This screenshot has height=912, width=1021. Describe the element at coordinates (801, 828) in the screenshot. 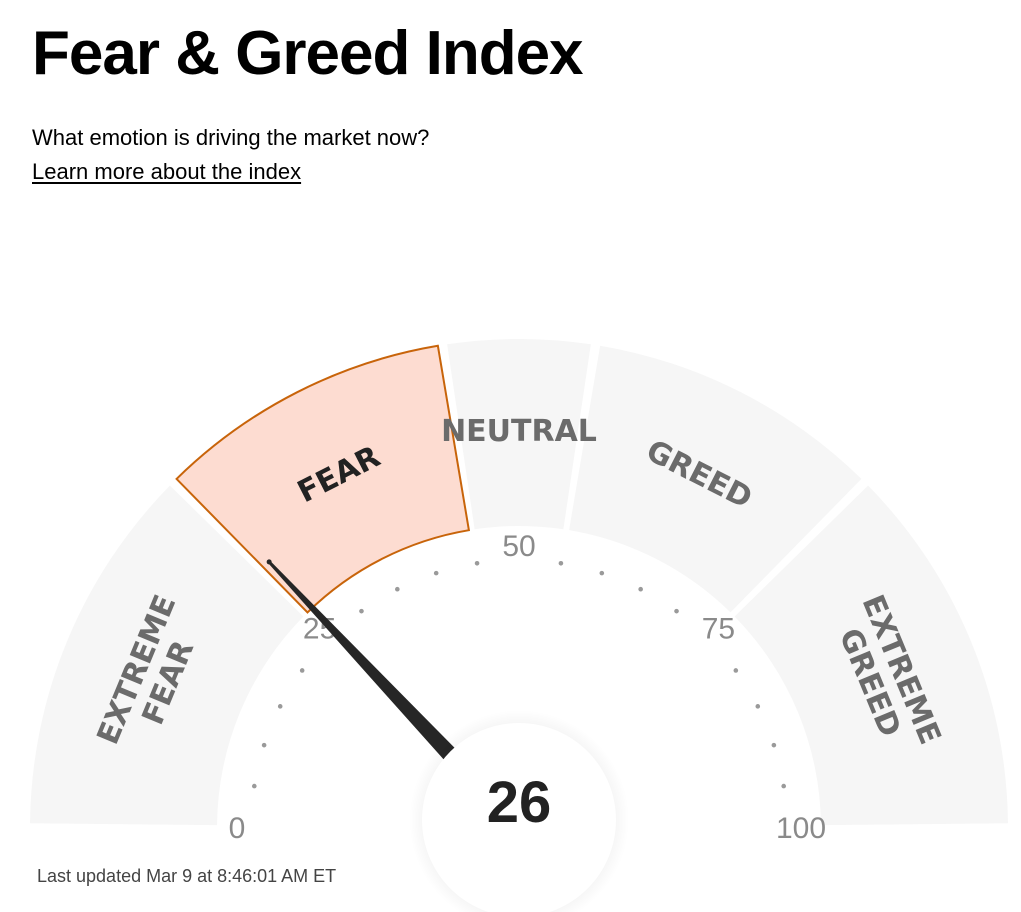

I see `tick-label-100: 100` at that location.